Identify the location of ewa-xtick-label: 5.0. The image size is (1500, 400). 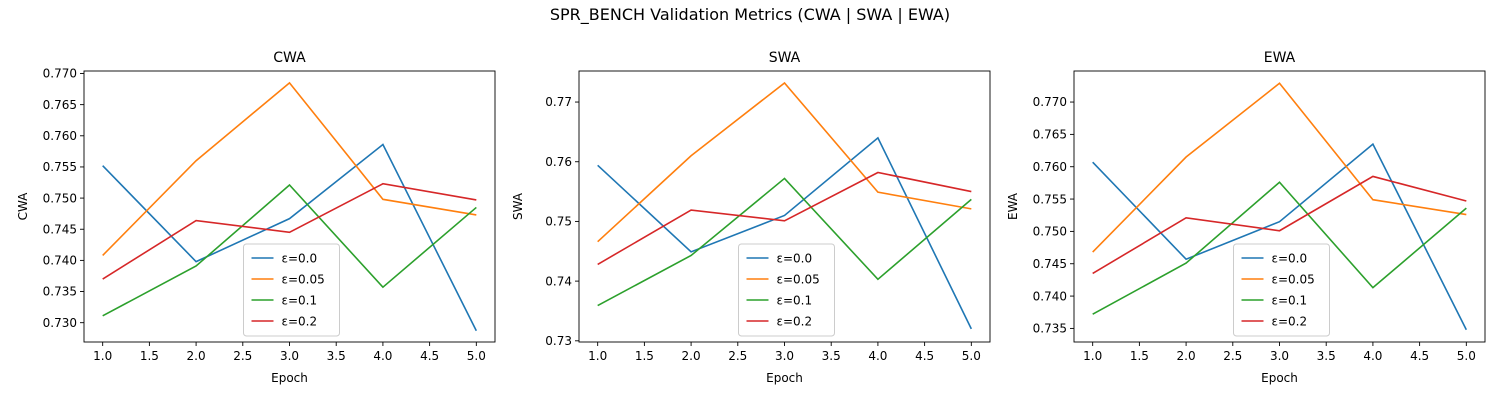
(1466, 356).